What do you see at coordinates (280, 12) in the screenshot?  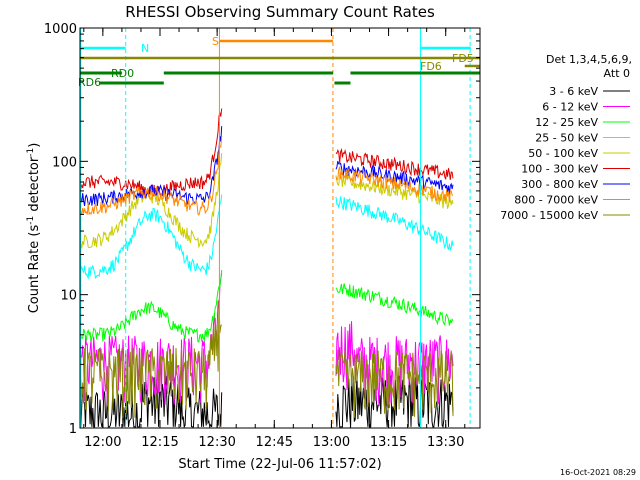 I see `chart-title: RHESSI Observing Summary Count Rates` at bounding box center [280, 12].